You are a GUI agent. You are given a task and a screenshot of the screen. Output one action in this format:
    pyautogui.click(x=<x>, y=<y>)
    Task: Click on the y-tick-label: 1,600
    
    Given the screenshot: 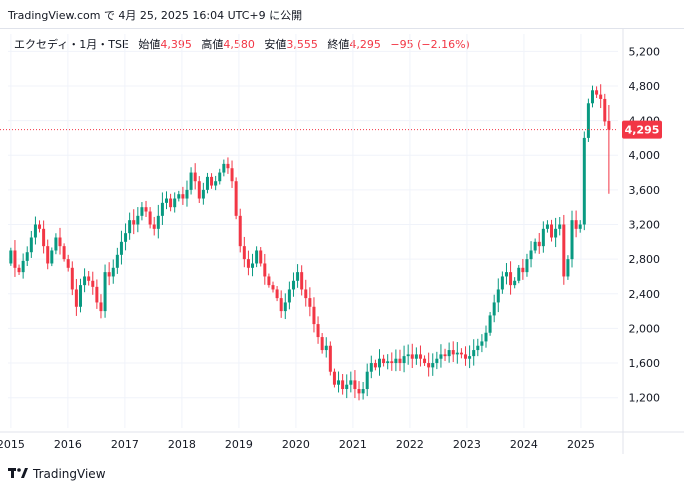 What is the action you would take?
    pyautogui.click(x=645, y=363)
    